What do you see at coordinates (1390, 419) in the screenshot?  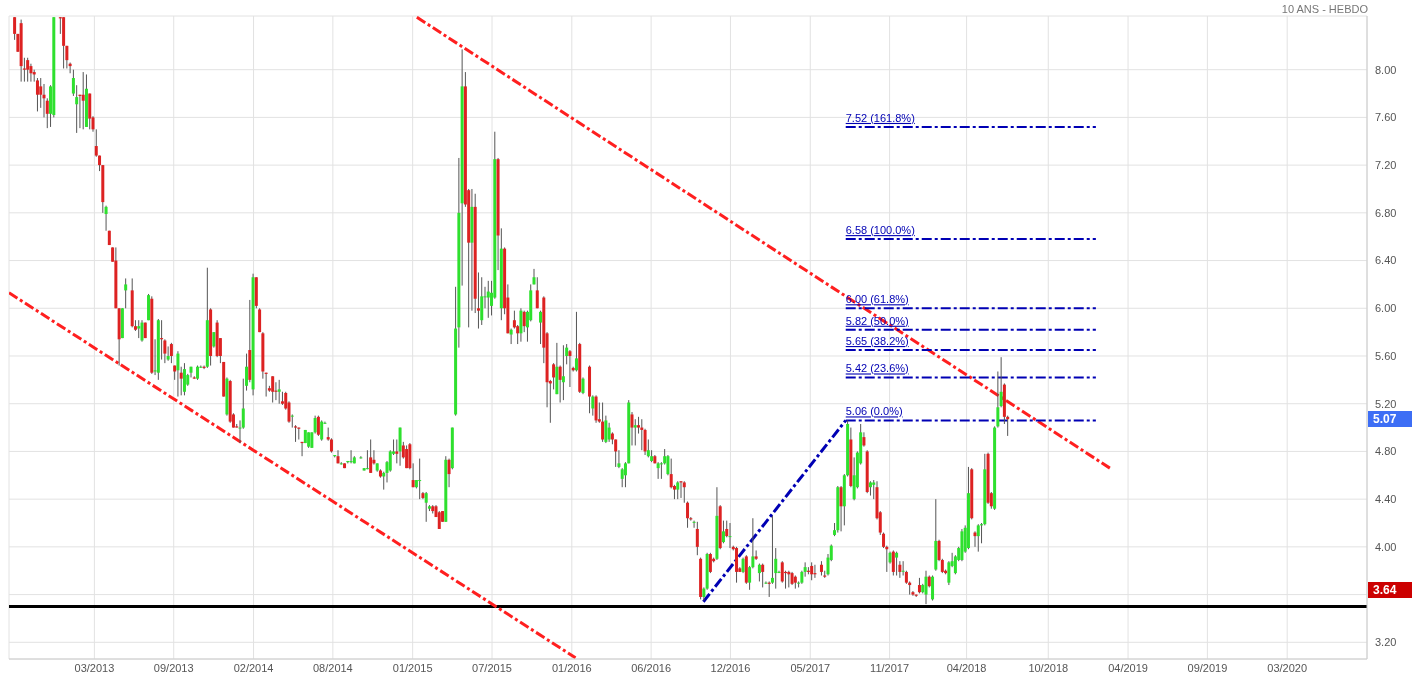 I see `axis-tag: 5.07` at bounding box center [1390, 419].